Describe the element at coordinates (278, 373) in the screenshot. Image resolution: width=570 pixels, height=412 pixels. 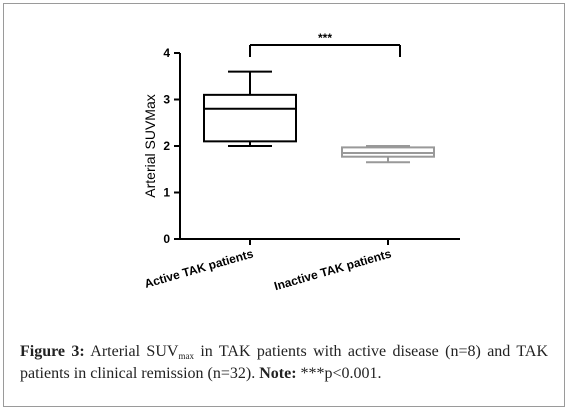
I see `caption-note-label: Note:` at that location.